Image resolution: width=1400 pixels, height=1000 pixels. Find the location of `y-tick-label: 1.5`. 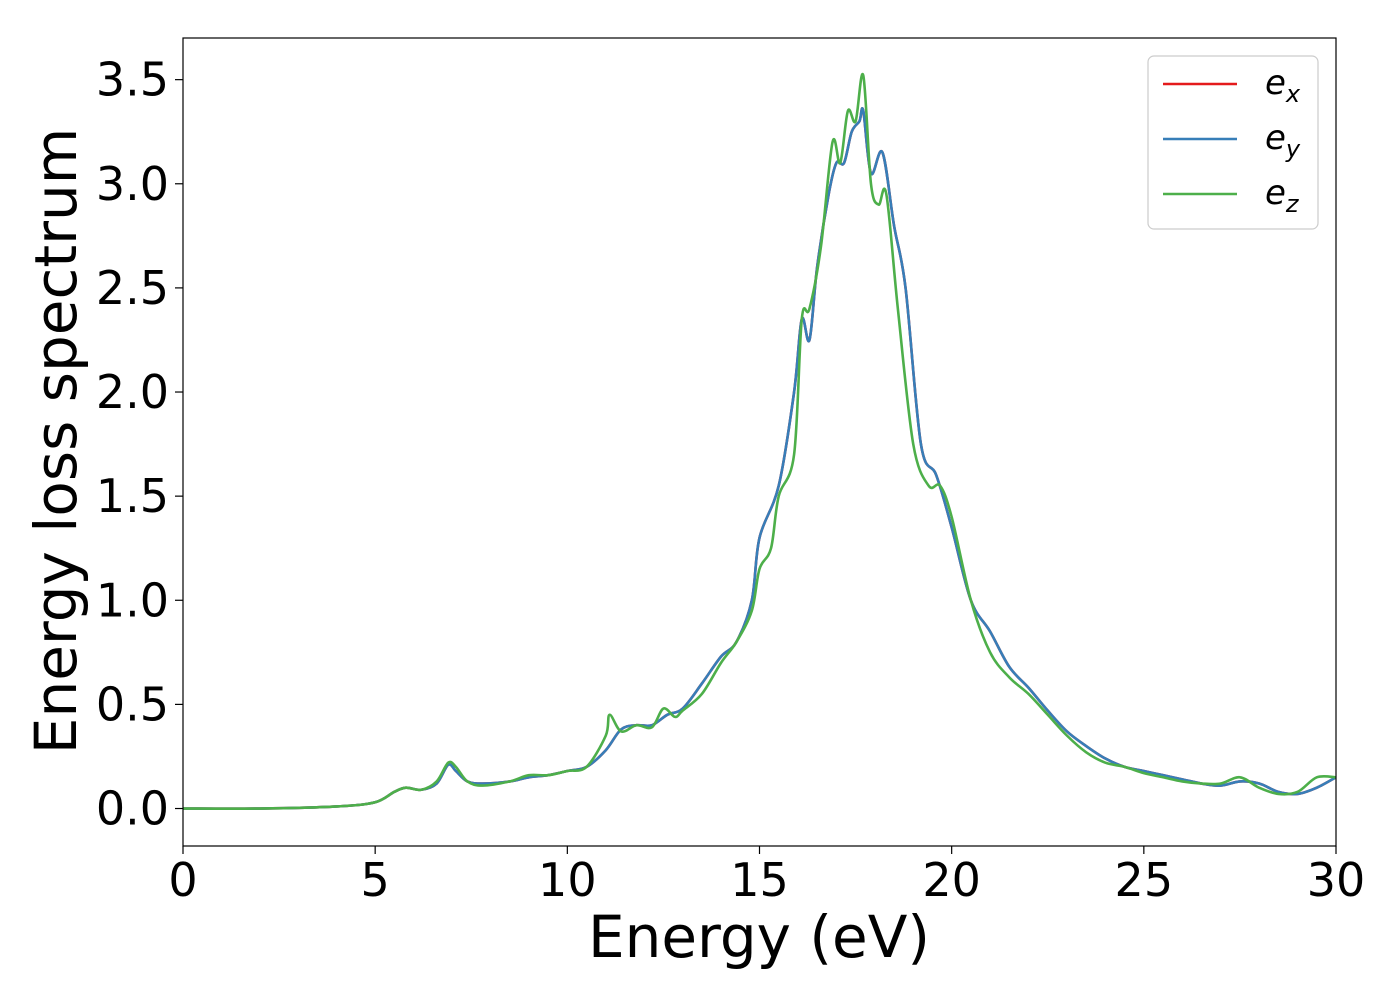

y-tick-label: 1.5 is located at coordinates (132, 496).